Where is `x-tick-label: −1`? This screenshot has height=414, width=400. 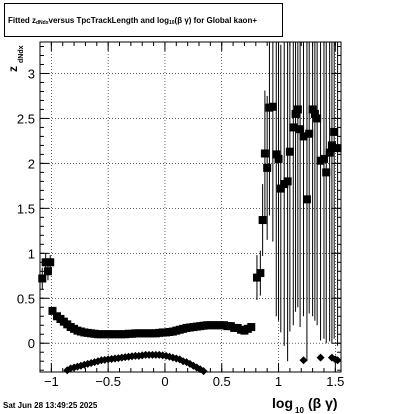 x-tick-label: −1 is located at coordinates (51, 381).